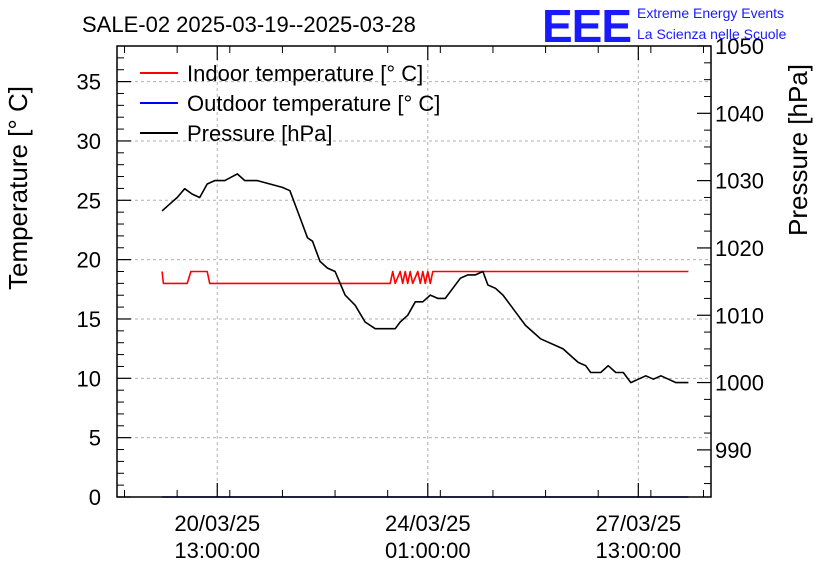 This screenshot has height=572, width=836. Describe the element at coordinates (638, 550) in the screenshot. I see `tick-label-x-time-2: 13:00:00` at that location.